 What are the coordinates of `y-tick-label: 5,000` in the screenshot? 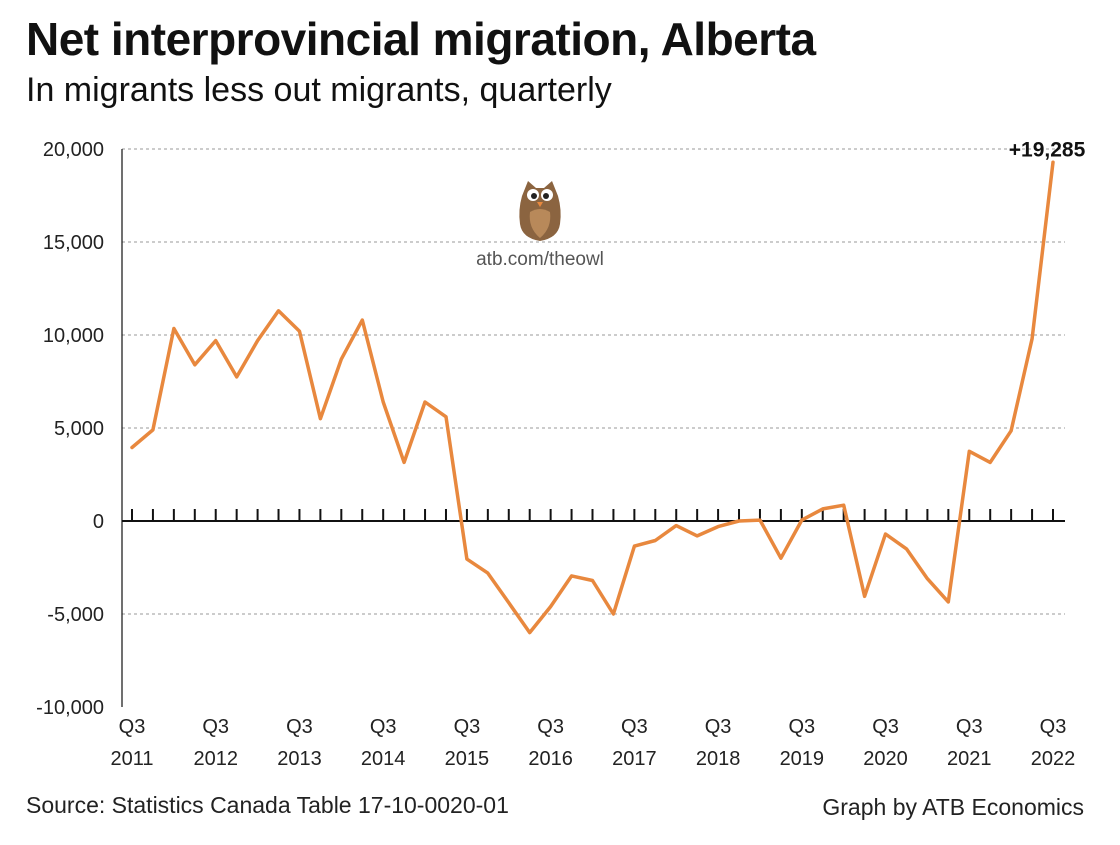 It's located at (79, 429).